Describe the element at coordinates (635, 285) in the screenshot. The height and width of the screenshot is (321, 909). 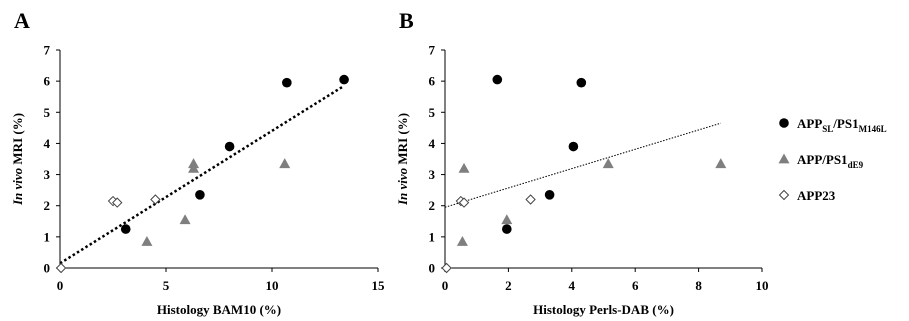
I see `x-tick-label: 6` at that location.